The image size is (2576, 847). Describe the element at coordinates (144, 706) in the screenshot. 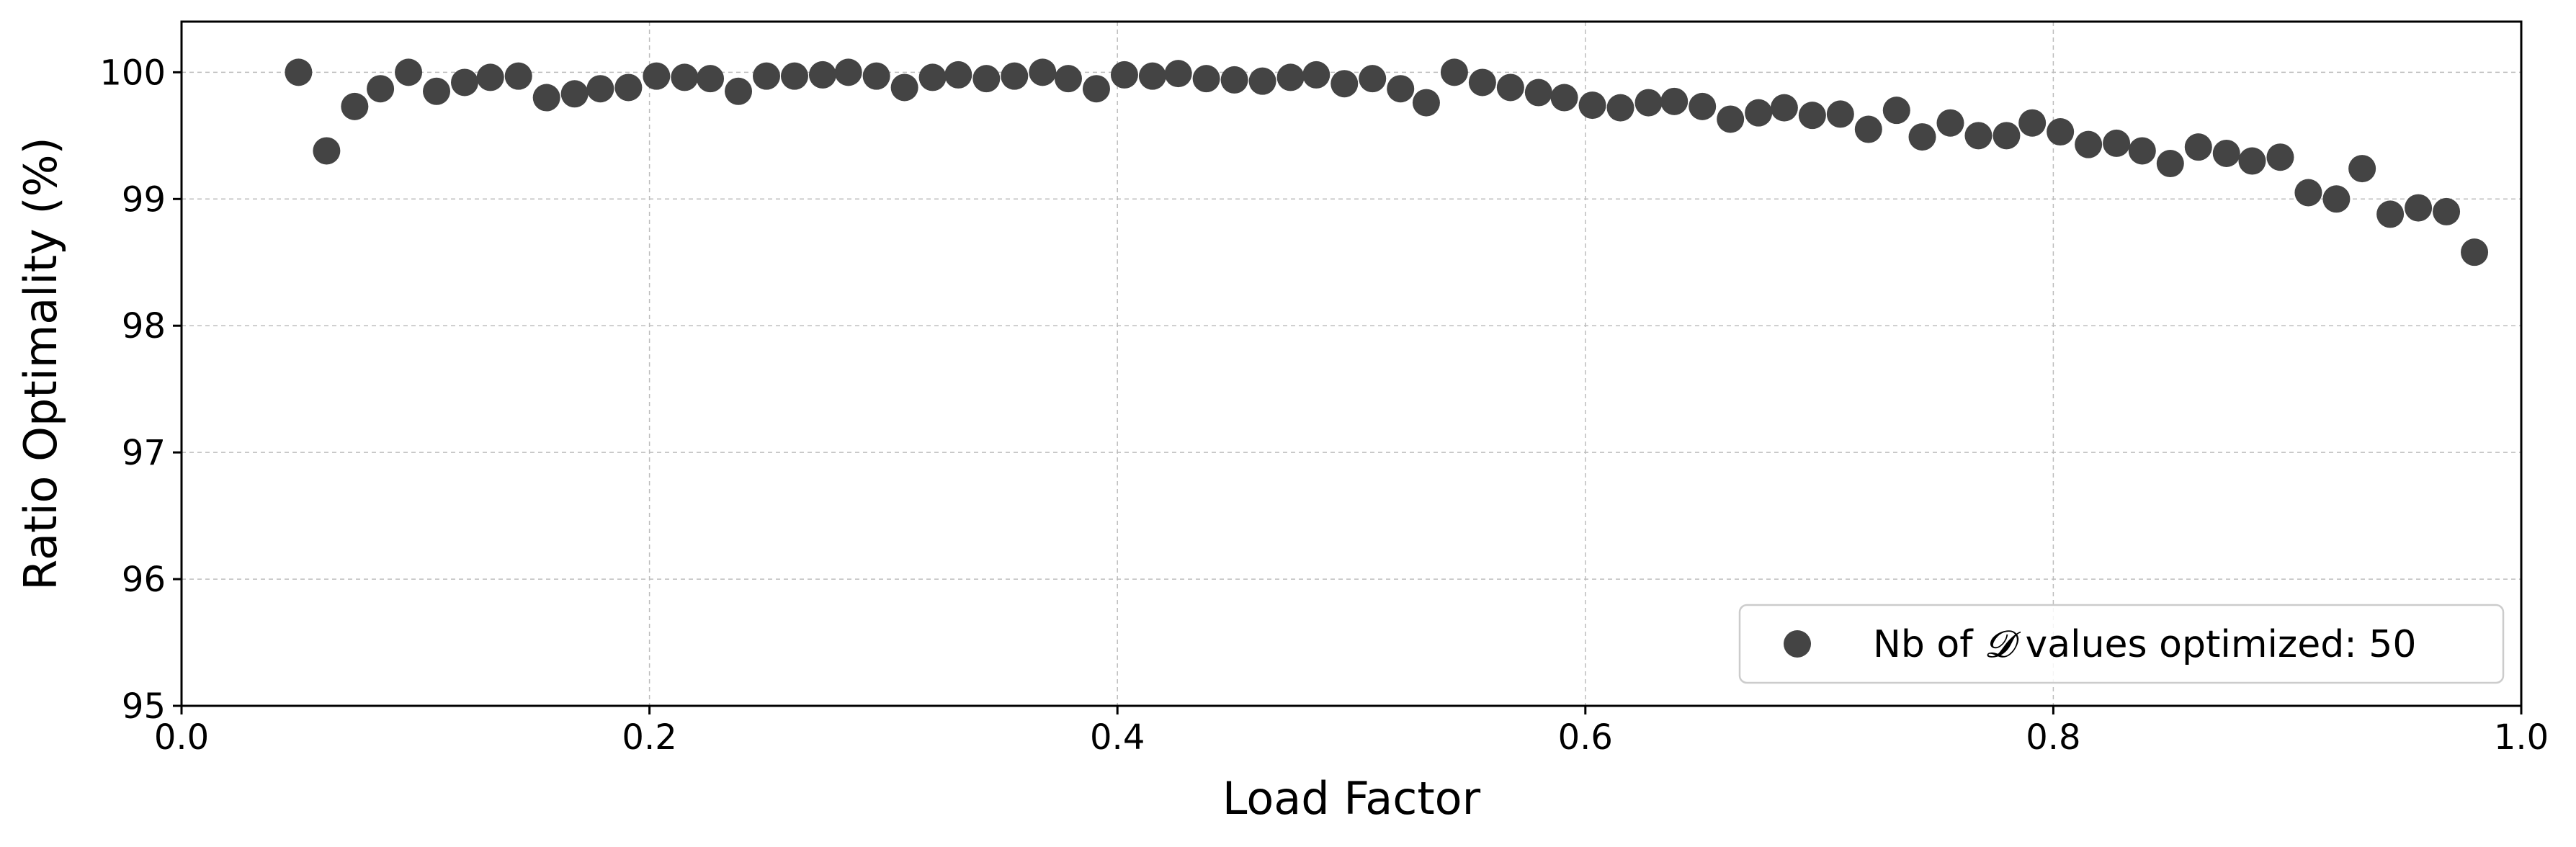

I see `y-tick-label: 95` at that location.